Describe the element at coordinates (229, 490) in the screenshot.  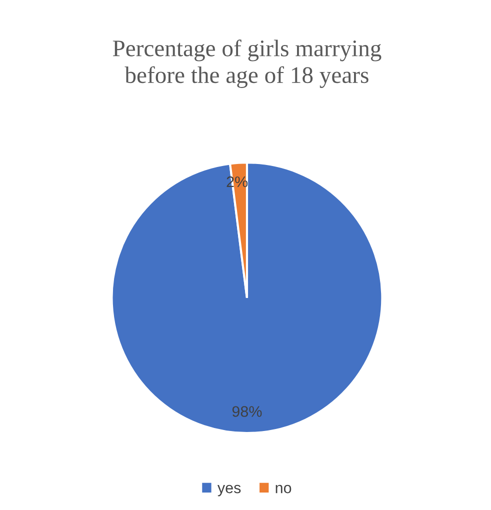
I see `legend-label: yes` at that location.